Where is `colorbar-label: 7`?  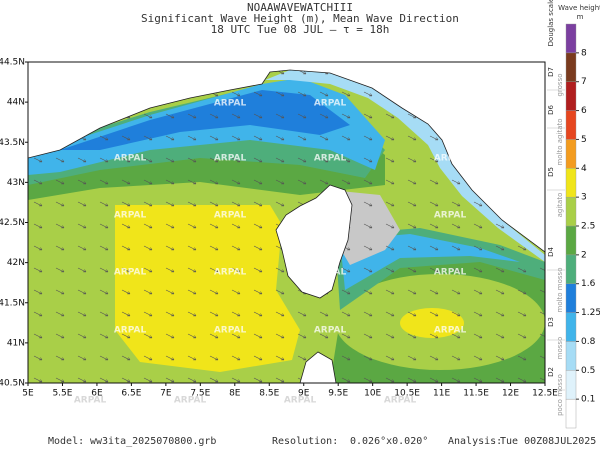
colorbar-label: 7 is located at coordinates (584, 82).